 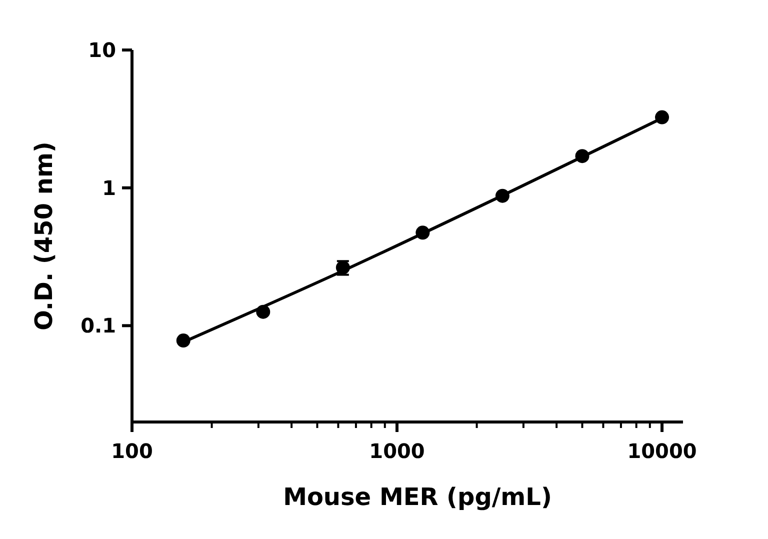 What do you see at coordinates (132, 451) in the screenshot?
I see `x-tick-label: 100` at bounding box center [132, 451].